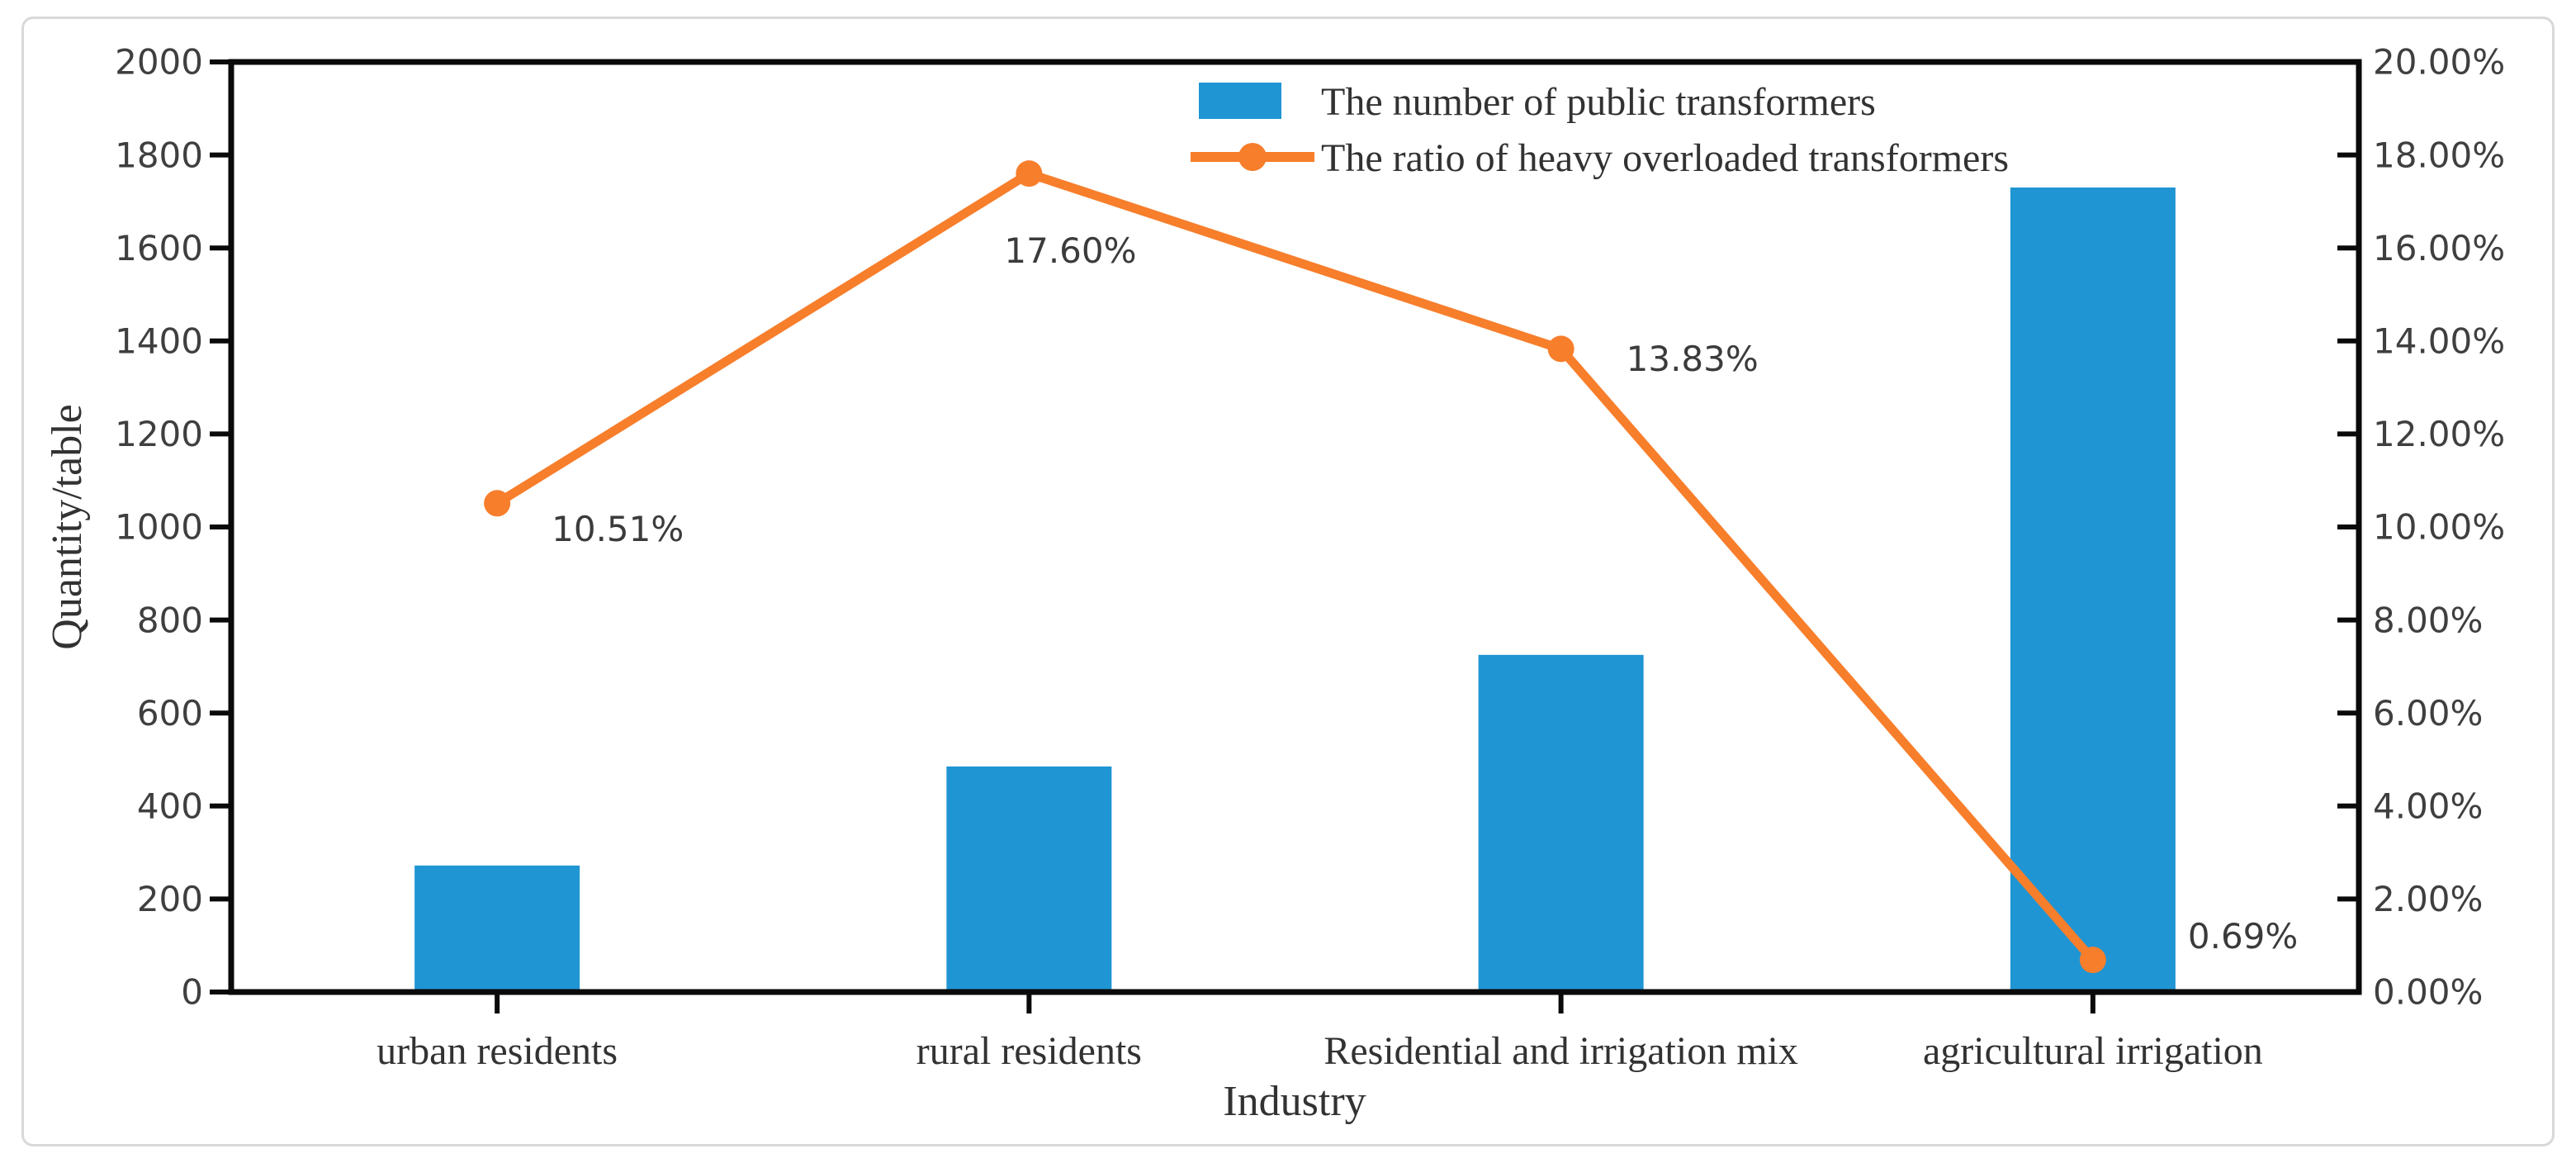 Image resolution: width=2576 pixels, height=1163 pixels. What do you see at coordinates (170, 899) in the screenshot?
I see `y-left-tick-label: 200` at bounding box center [170, 899].